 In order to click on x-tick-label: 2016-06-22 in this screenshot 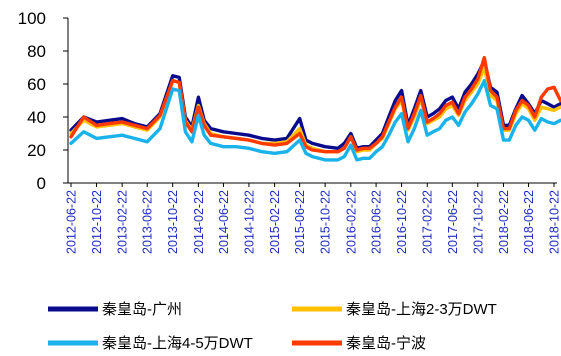, I will do `click(377, 222)`.